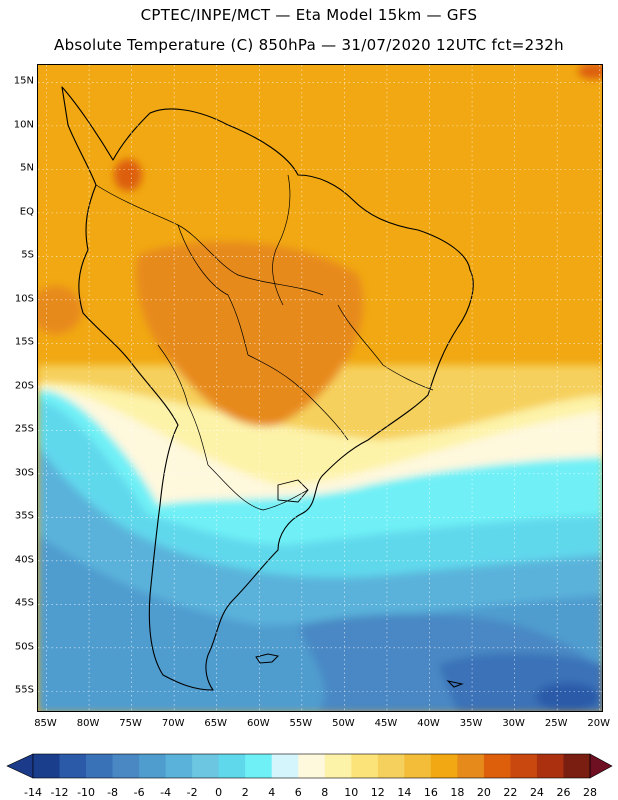  Describe the element at coordinates (590, 72) in the screenshot. I see `warm-north-corner` at that location.